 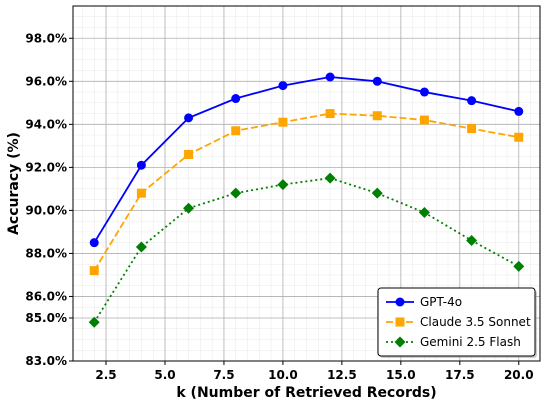 I want to click on x-tick-label: 5.0, so click(x=164, y=375).